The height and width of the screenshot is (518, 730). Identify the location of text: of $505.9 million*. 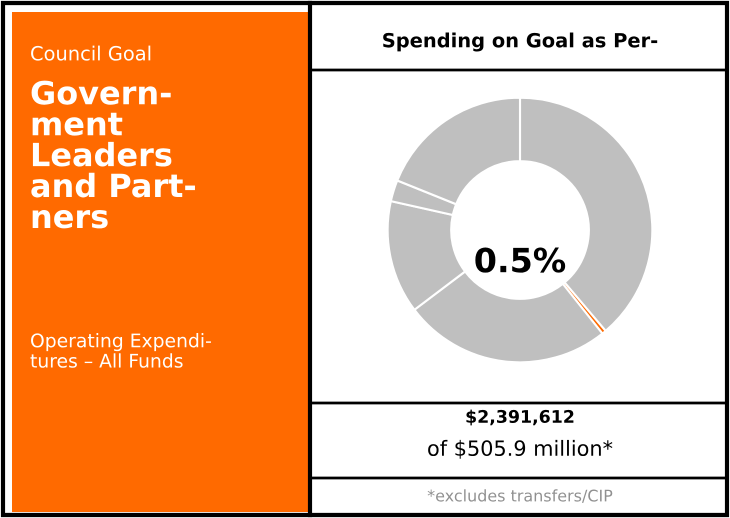
(520, 449).